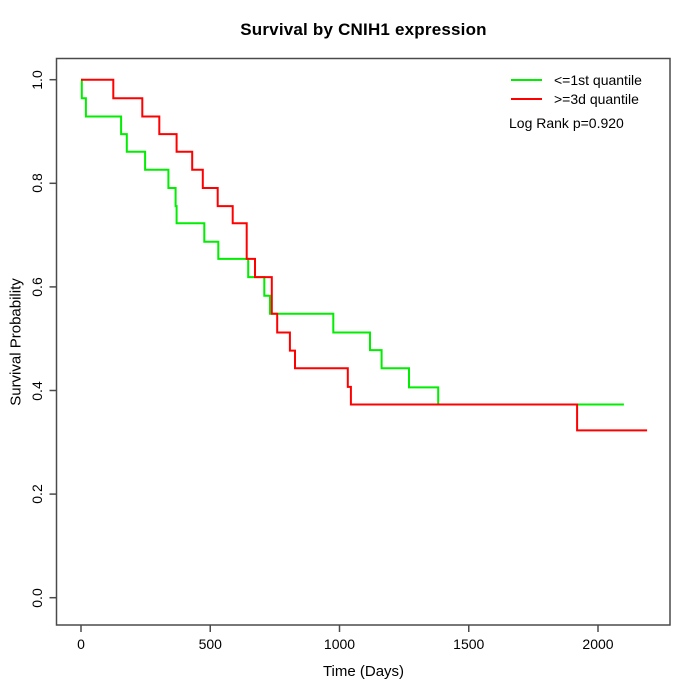  What do you see at coordinates (37, 79) in the screenshot?
I see `y-tick-label: 1.0` at bounding box center [37, 79].